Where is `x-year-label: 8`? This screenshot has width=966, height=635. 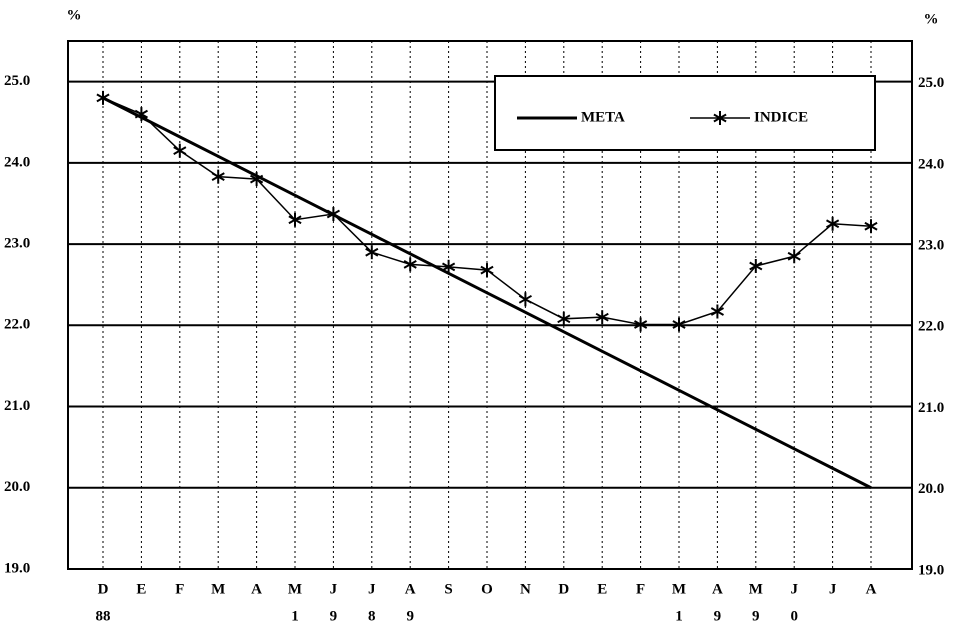 x-year-label: 8 is located at coordinates (372, 616).